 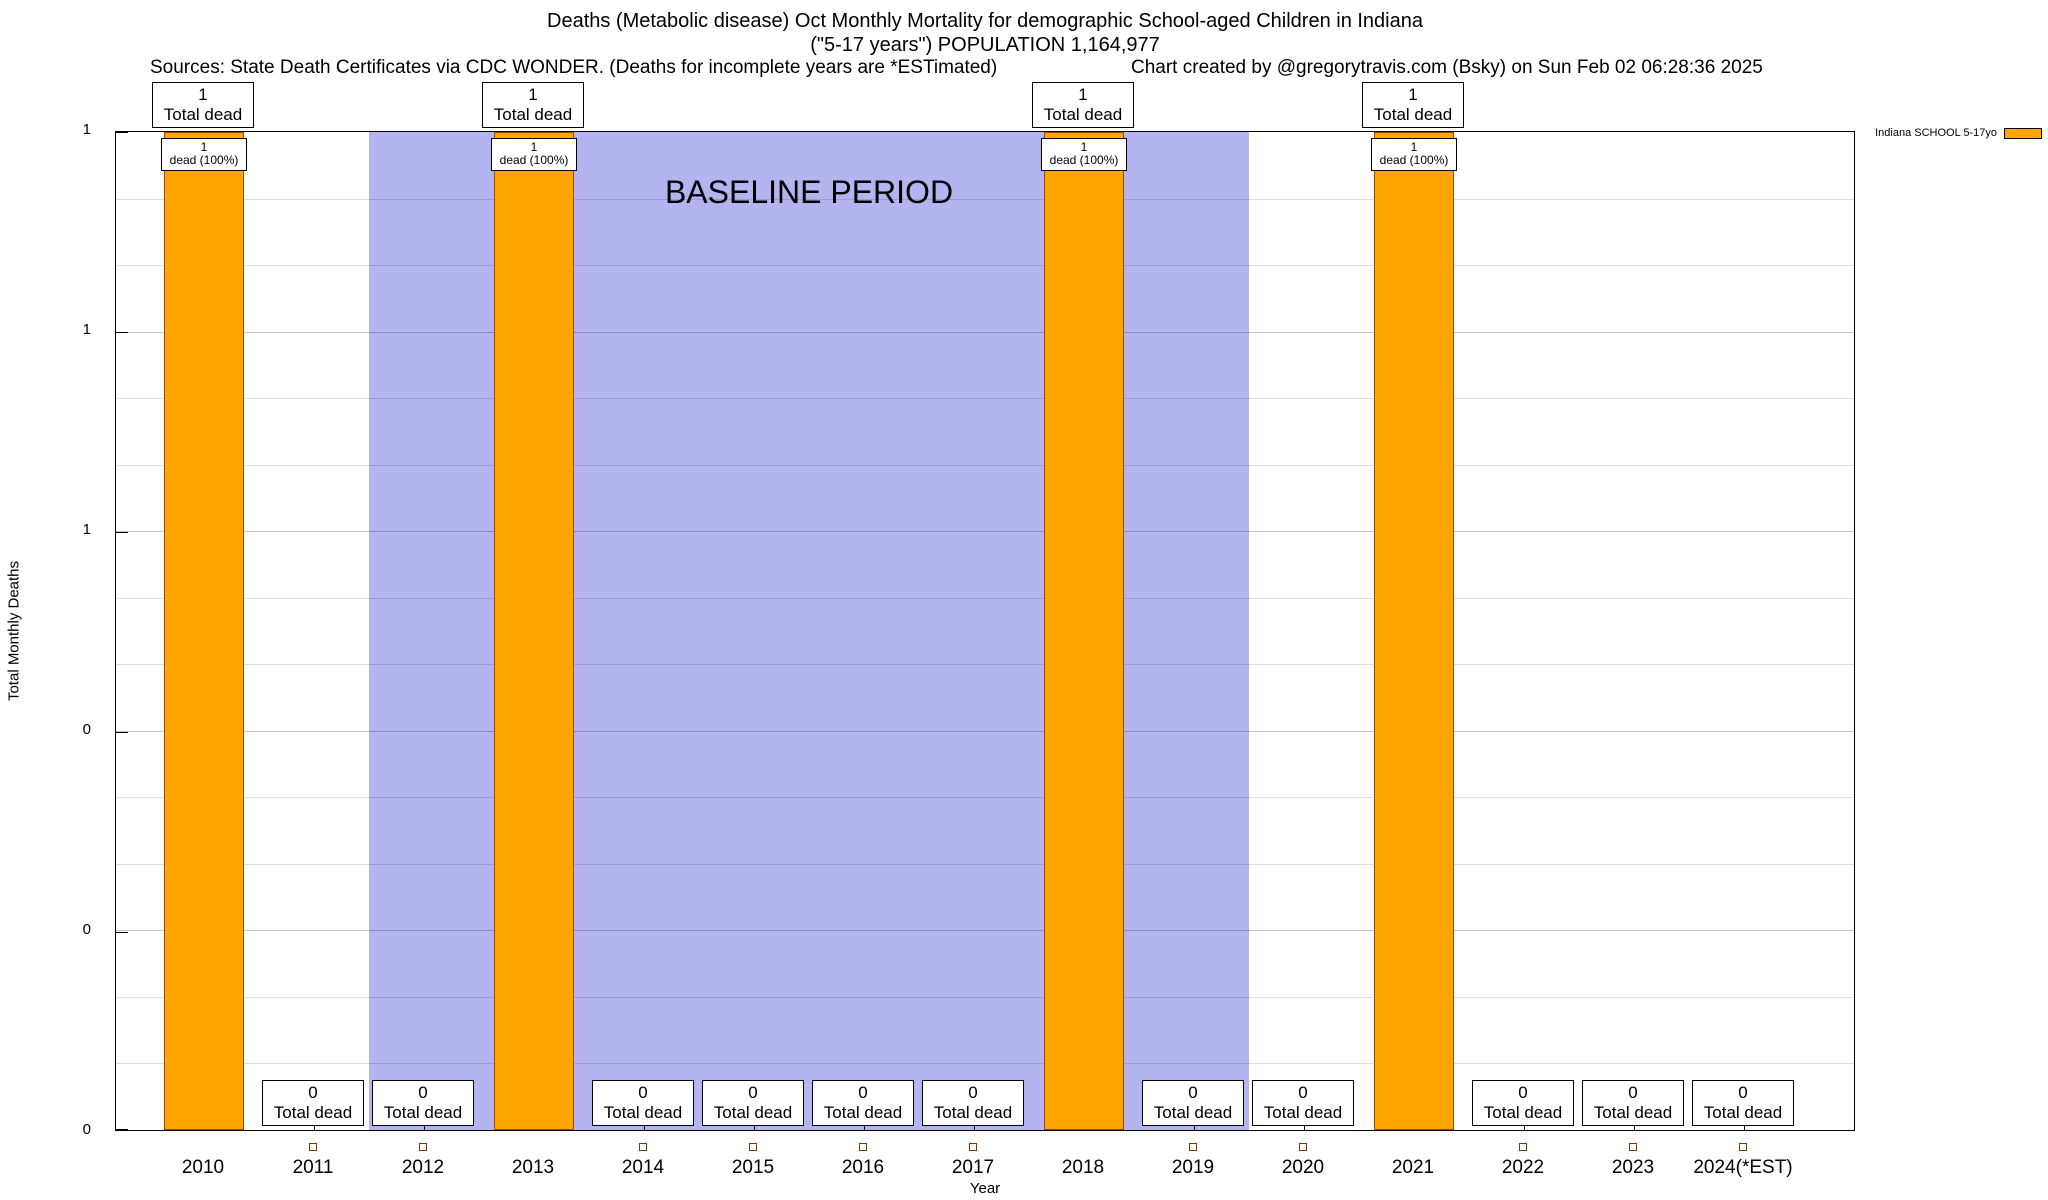 What do you see at coordinates (1633, 1147) in the screenshot?
I see `zero-marker-2023` at bounding box center [1633, 1147].